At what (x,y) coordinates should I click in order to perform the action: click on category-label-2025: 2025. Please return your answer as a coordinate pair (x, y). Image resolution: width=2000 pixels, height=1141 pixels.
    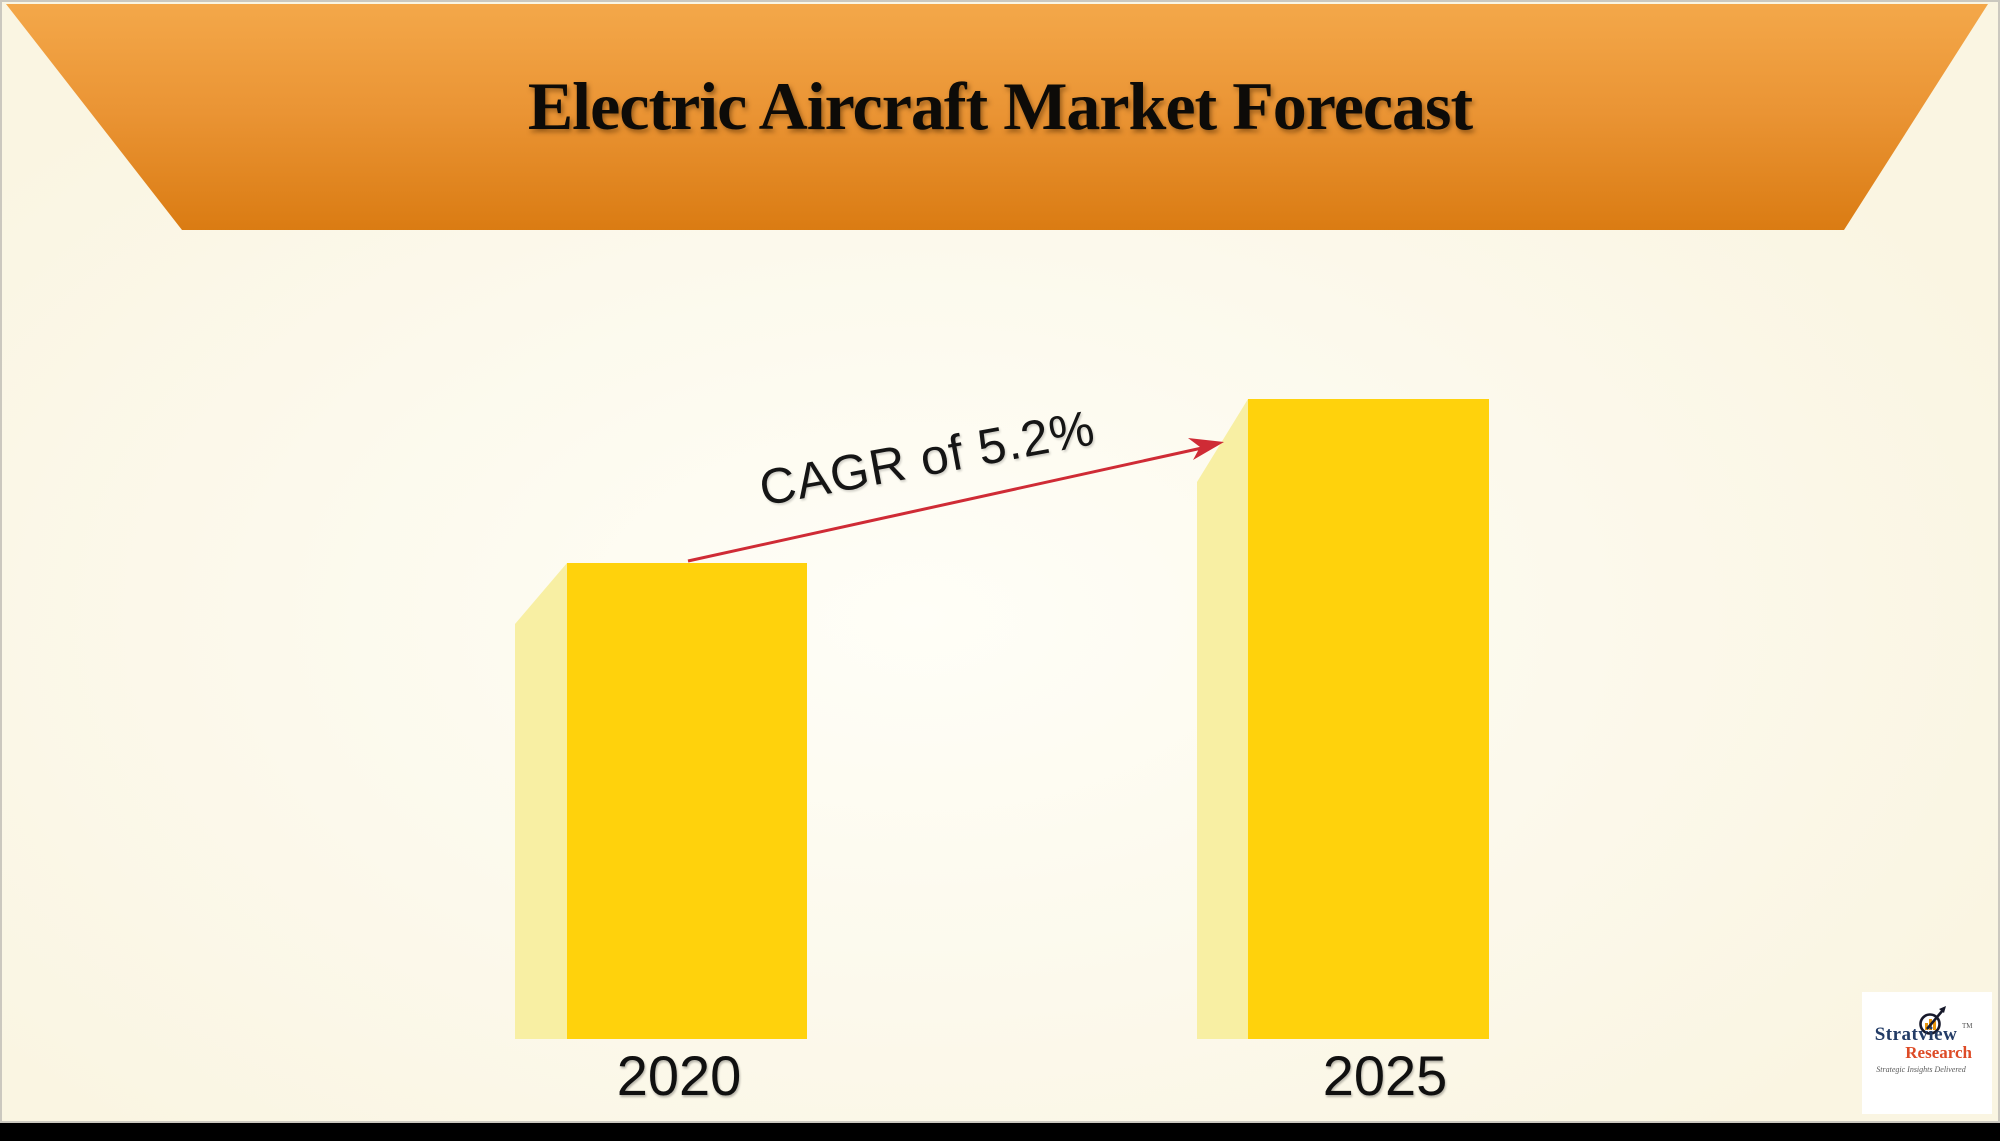
    Looking at the image, I should click on (1385, 1075).